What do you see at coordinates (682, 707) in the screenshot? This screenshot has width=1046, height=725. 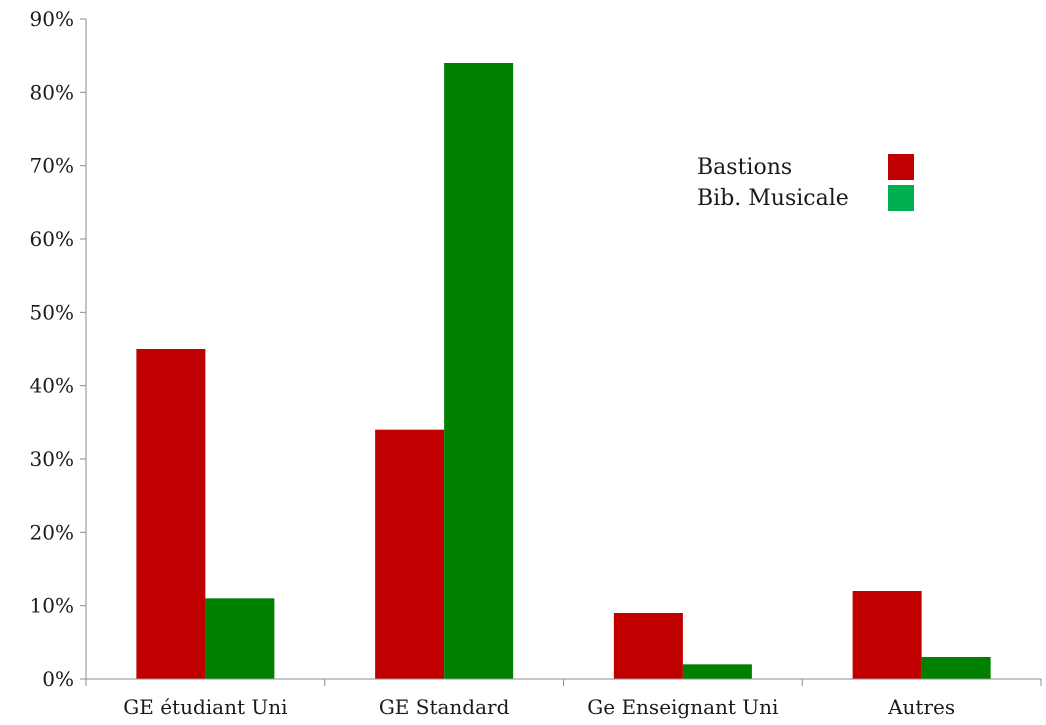 I see `x-tick-label: Ge Enseignant Uni` at bounding box center [682, 707].